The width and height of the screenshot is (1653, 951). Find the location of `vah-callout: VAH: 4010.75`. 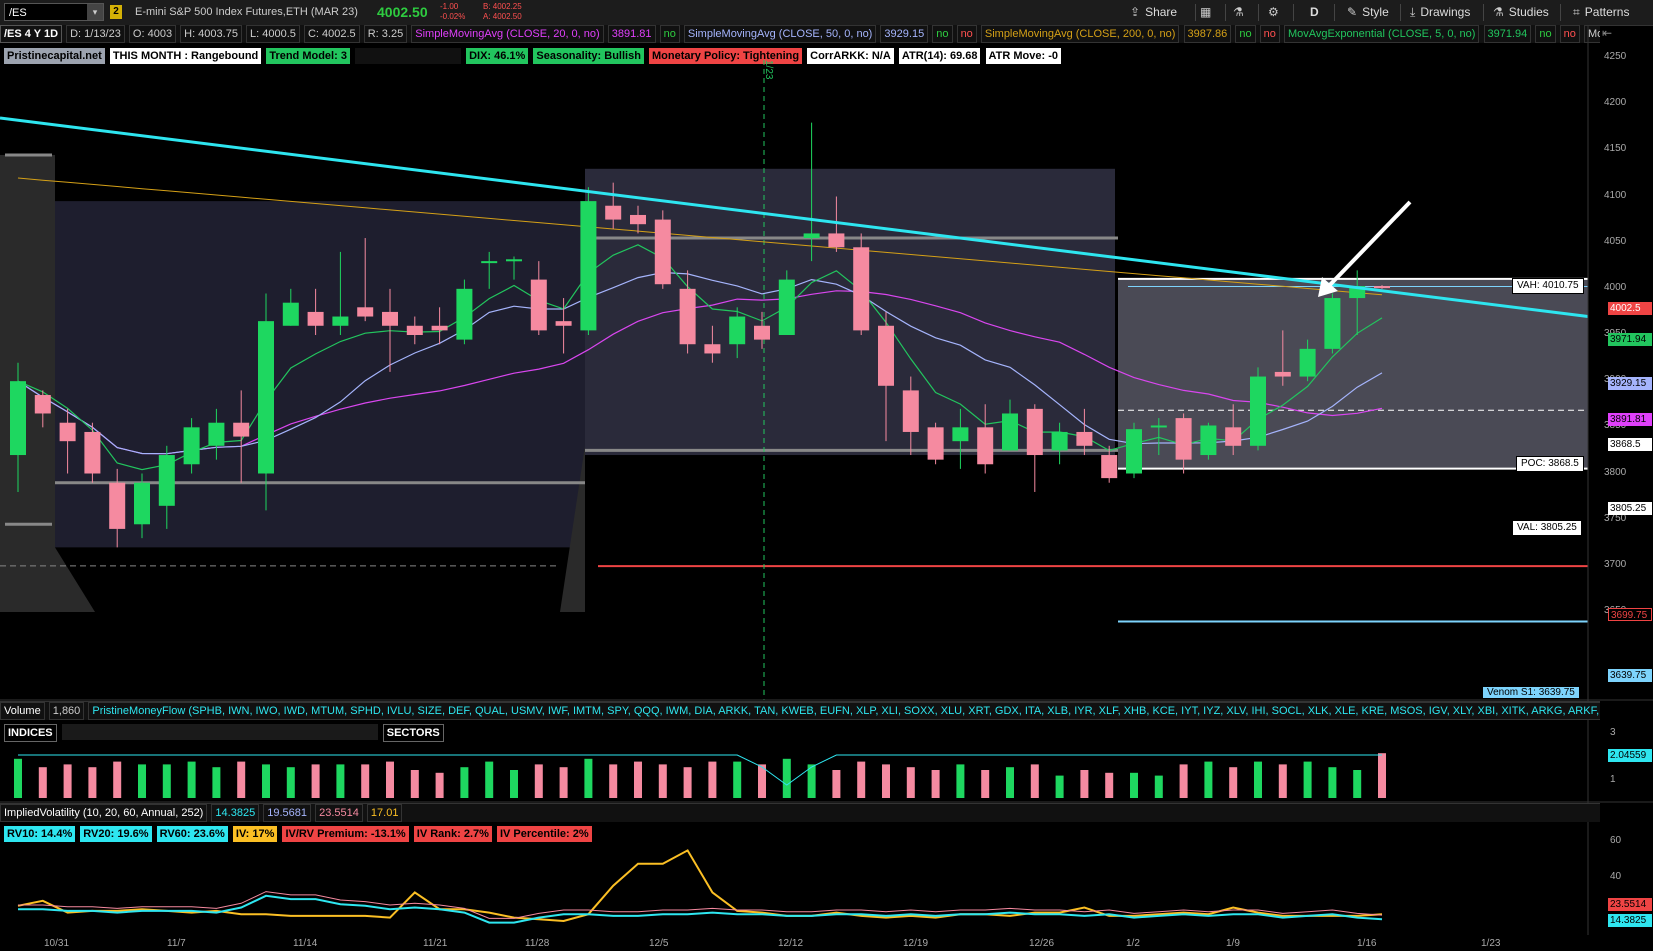

vah-callout: VAH: 4010.75 is located at coordinates (1548, 286).